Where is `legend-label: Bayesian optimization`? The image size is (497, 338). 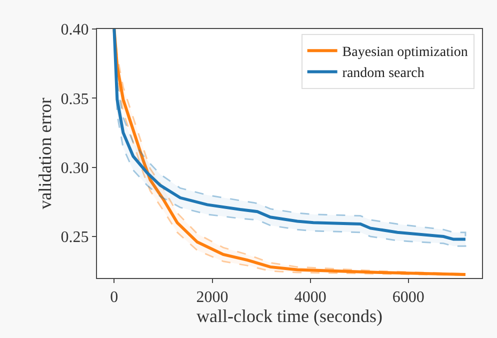
legend-label: Bayesian optimization is located at coordinates (405, 52).